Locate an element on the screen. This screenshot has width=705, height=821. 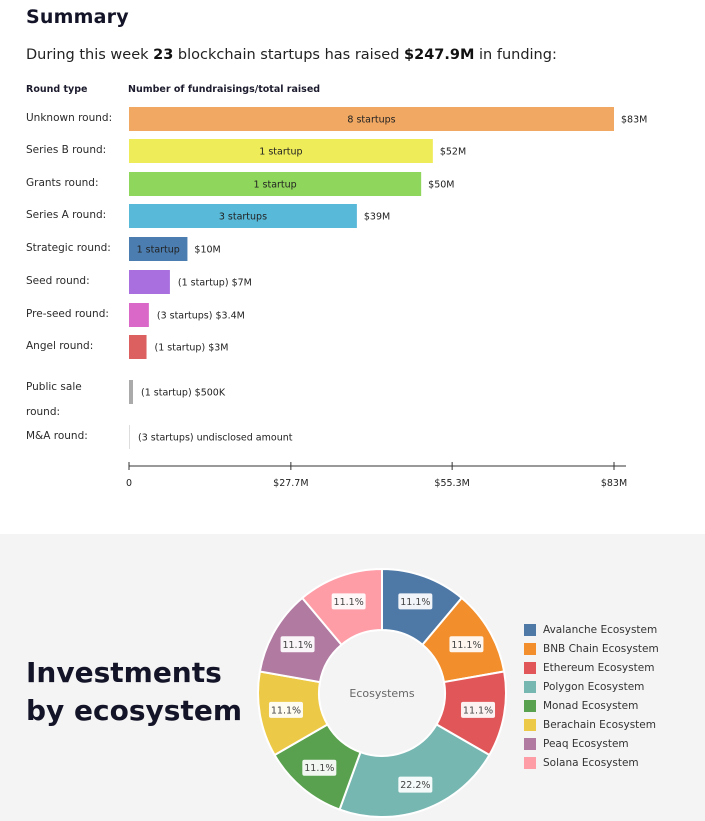
bar-startup-label: 8 startups is located at coordinates (371, 120).